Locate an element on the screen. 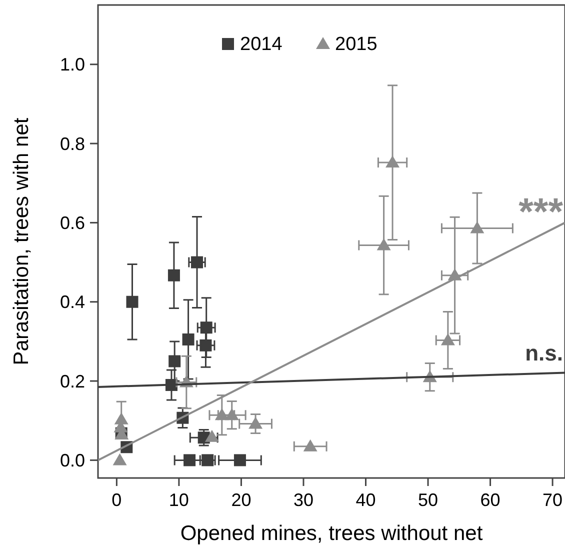  x-tick-label: 10 is located at coordinates (178, 500).